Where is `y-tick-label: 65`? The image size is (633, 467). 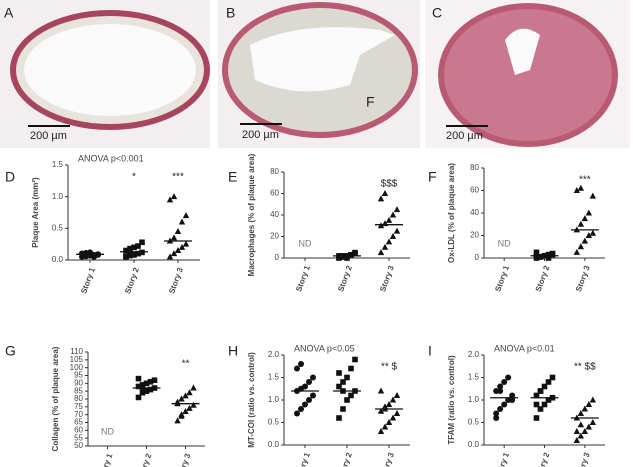 y-tick-label: 65 is located at coordinates (78, 422).